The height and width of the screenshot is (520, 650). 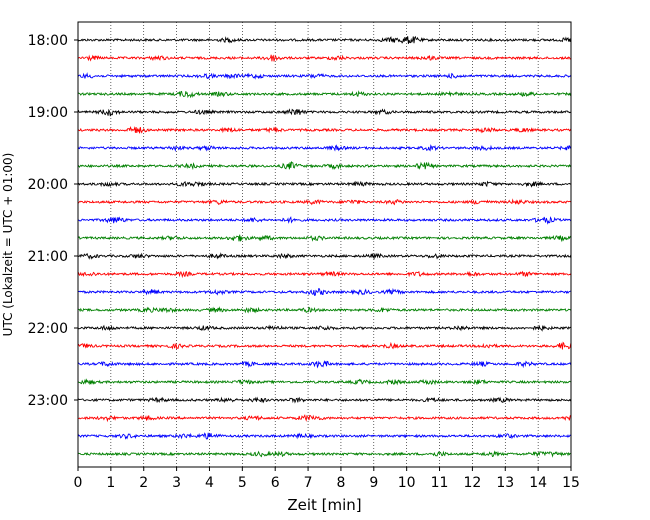 What do you see at coordinates (324, 184) in the screenshot?
I see `trace-2000` at bounding box center [324, 184].